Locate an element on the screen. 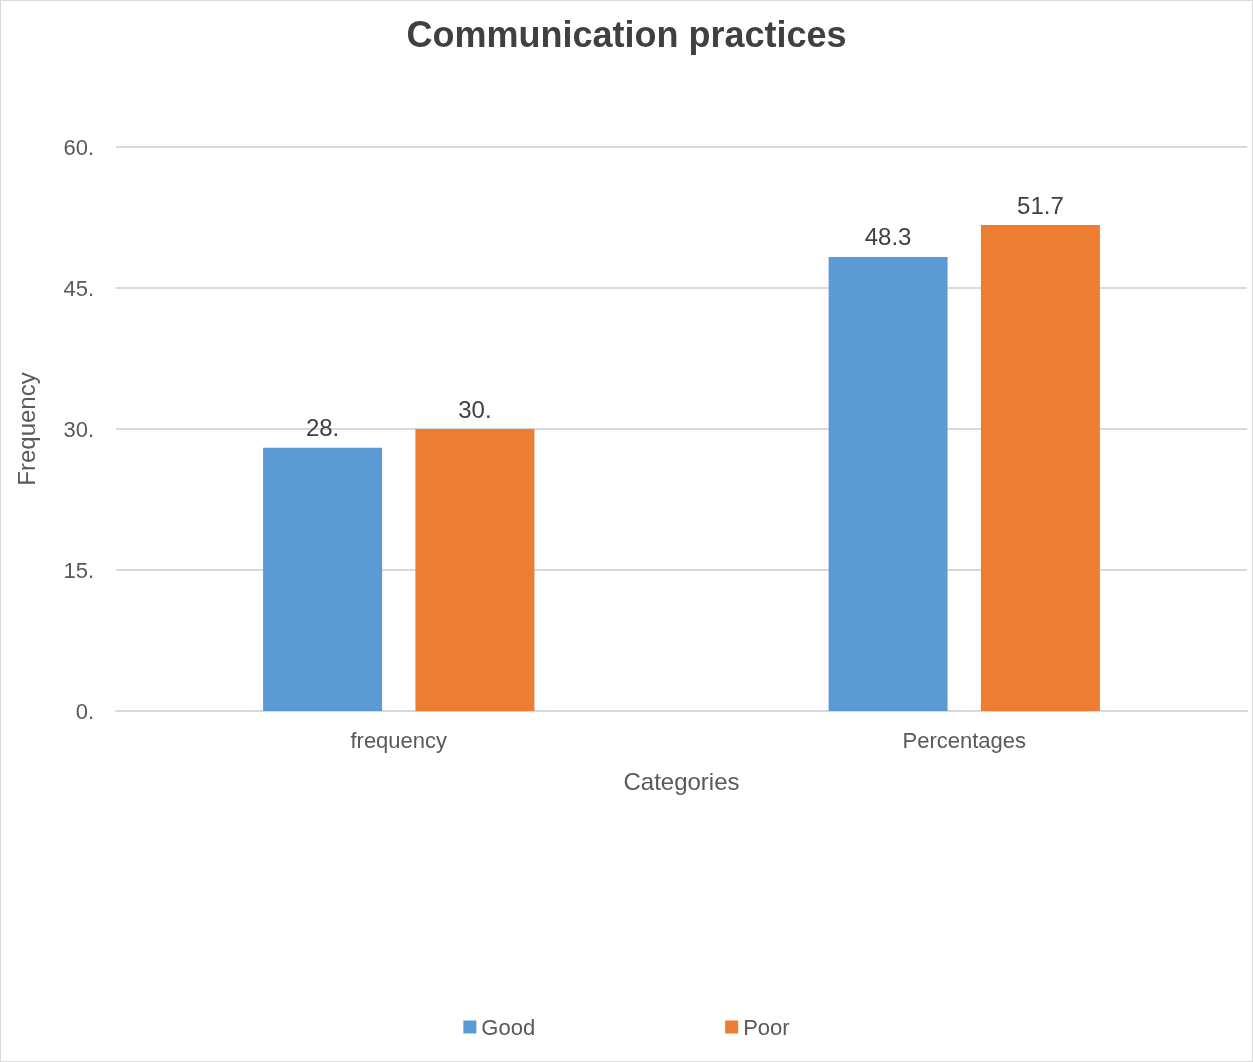 The width and height of the screenshot is (1253, 1062). x-tick-label: Percentages is located at coordinates (964, 740).